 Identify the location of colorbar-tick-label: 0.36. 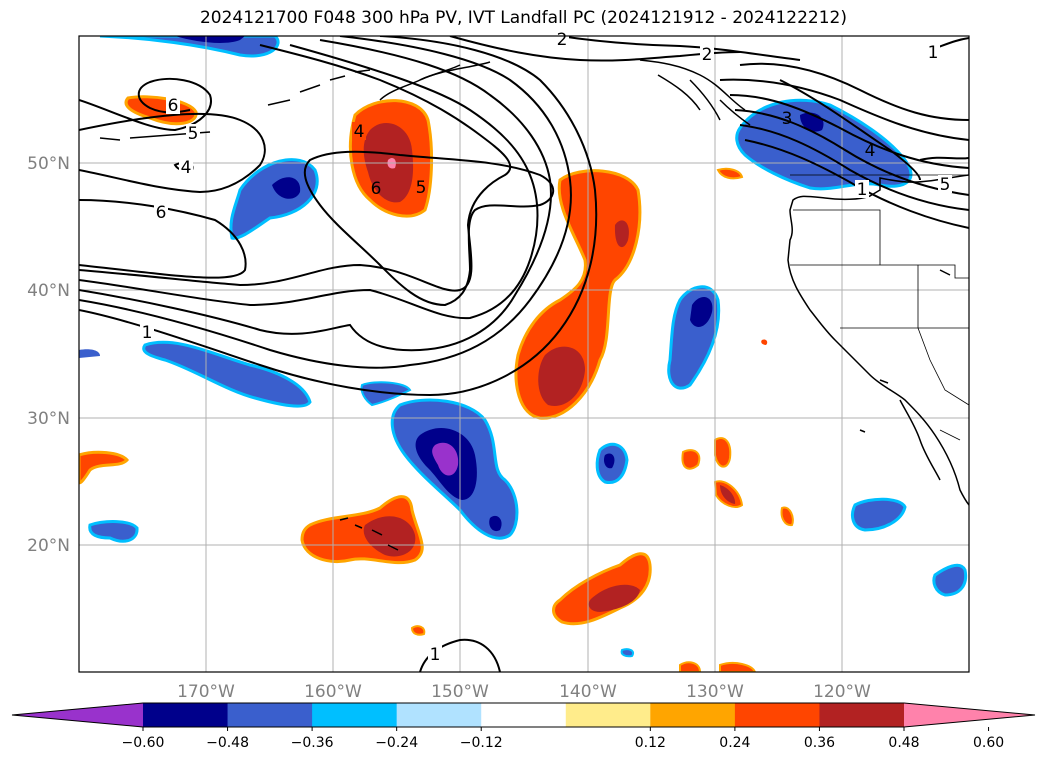
(819, 743).